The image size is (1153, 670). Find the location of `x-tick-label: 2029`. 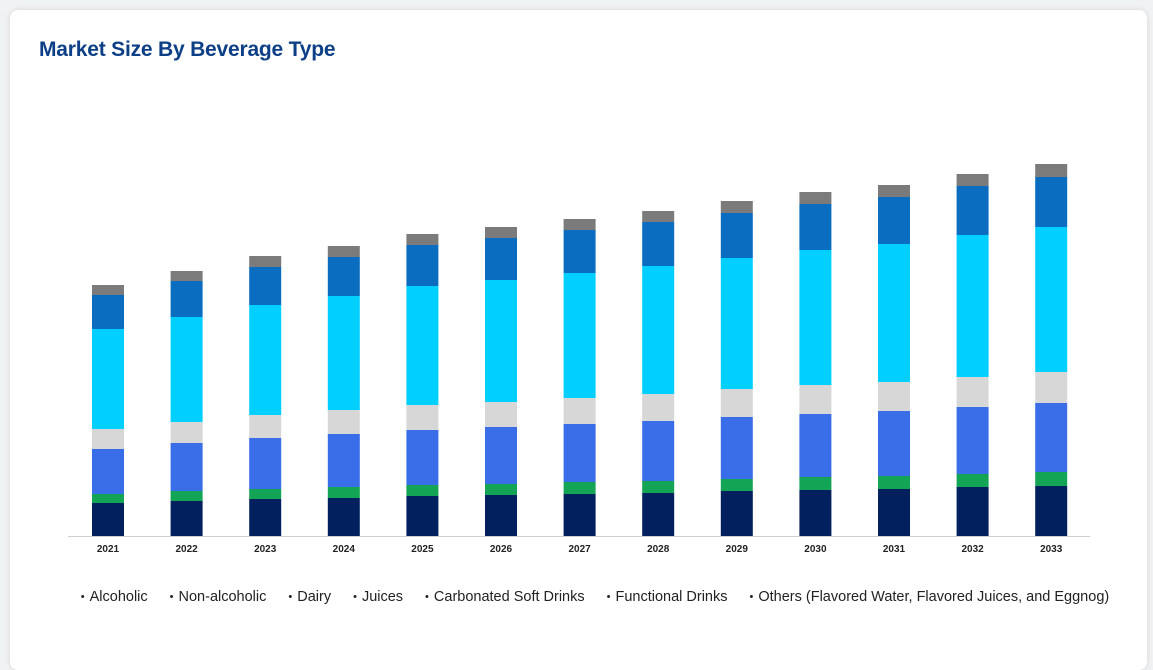

x-tick-label: 2029 is located at coordinates (737, 549).